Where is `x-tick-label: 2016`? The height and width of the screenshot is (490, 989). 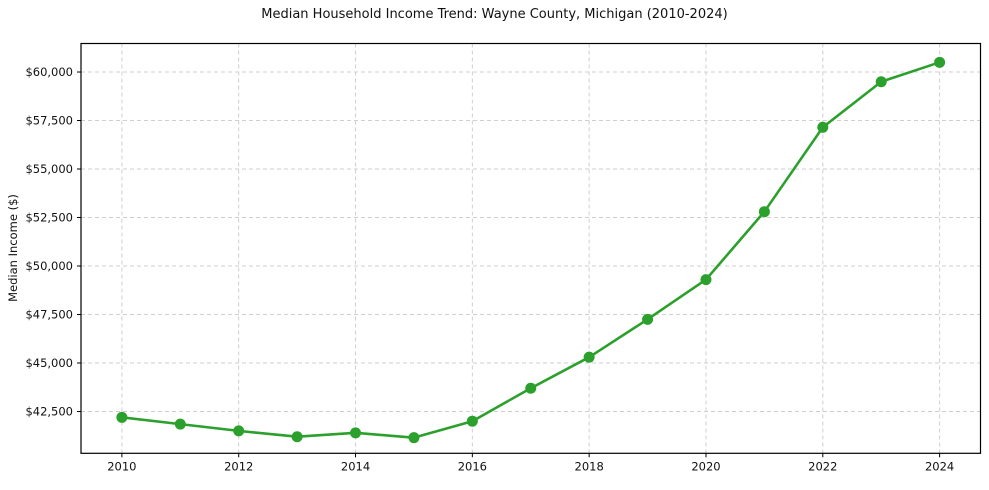
x-tick-label: 2016 is located at coordinates (472, 466).